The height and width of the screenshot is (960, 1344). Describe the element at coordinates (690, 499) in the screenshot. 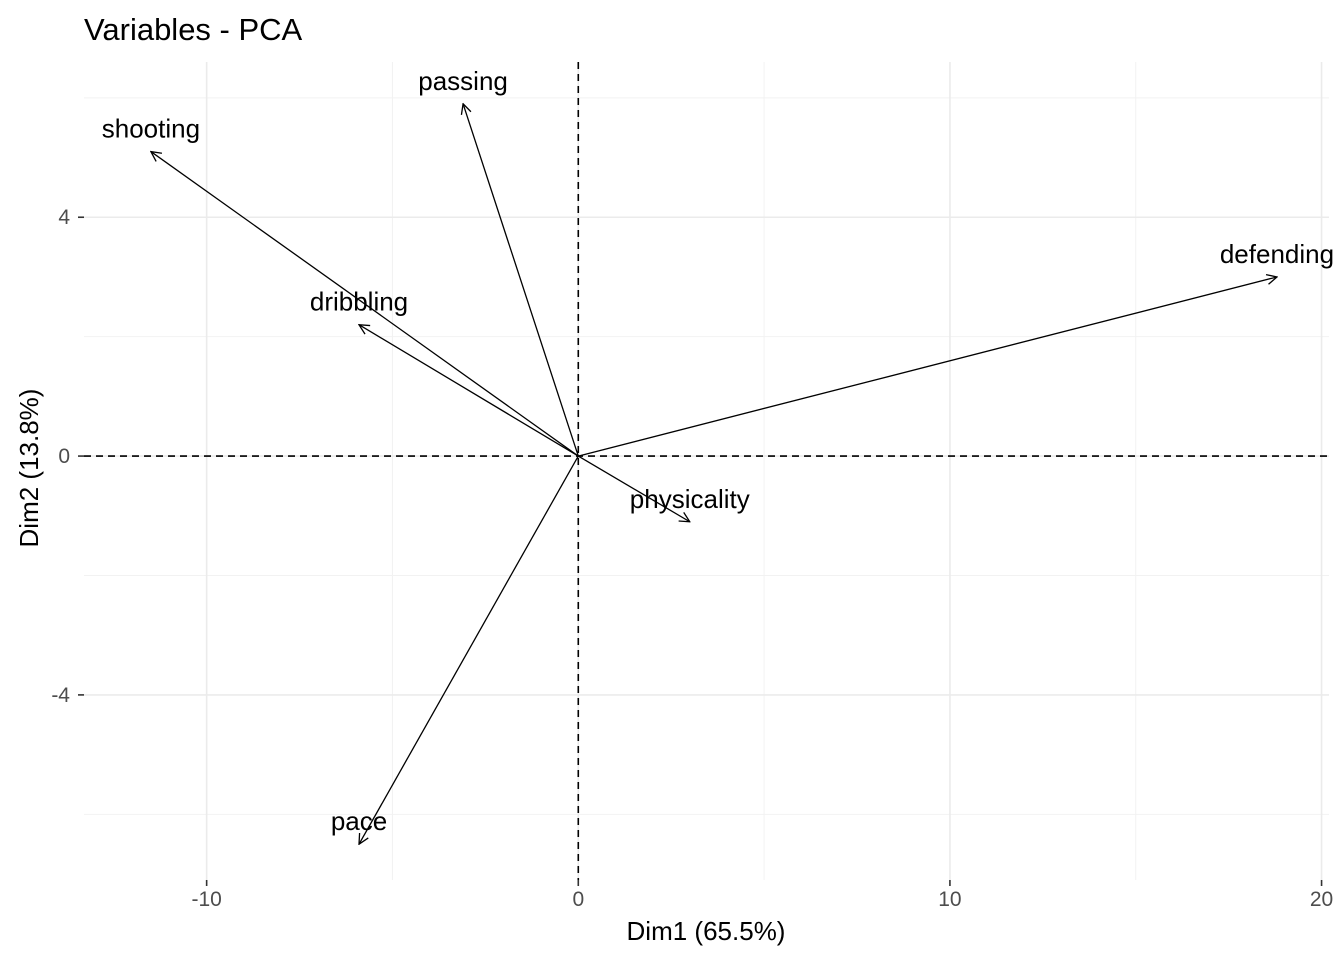

I see `label-physicality: physicality` at that location.